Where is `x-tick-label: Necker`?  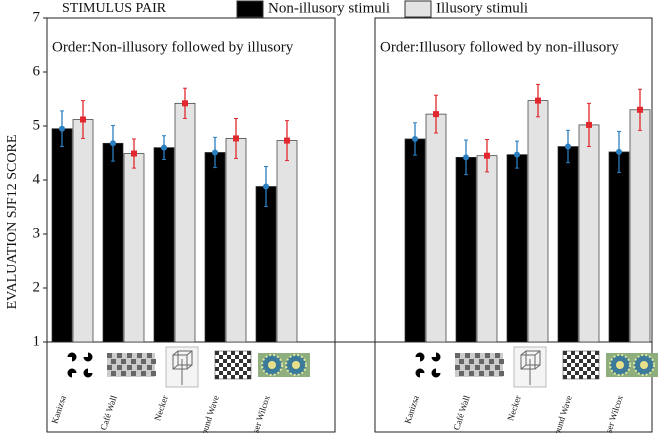
x-tick-label: Necker is located at coordinates (514, 408).